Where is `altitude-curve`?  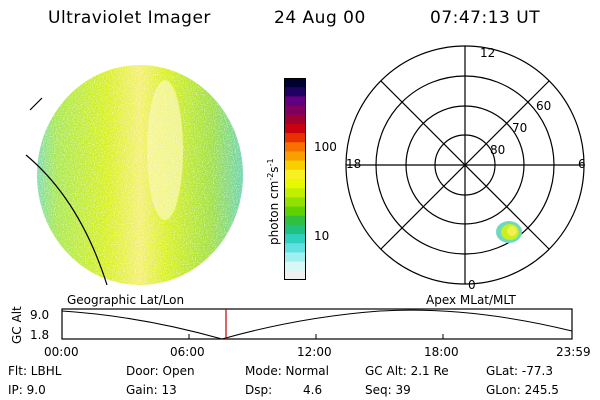
altitude-curve is located at coordinates (317, 324).